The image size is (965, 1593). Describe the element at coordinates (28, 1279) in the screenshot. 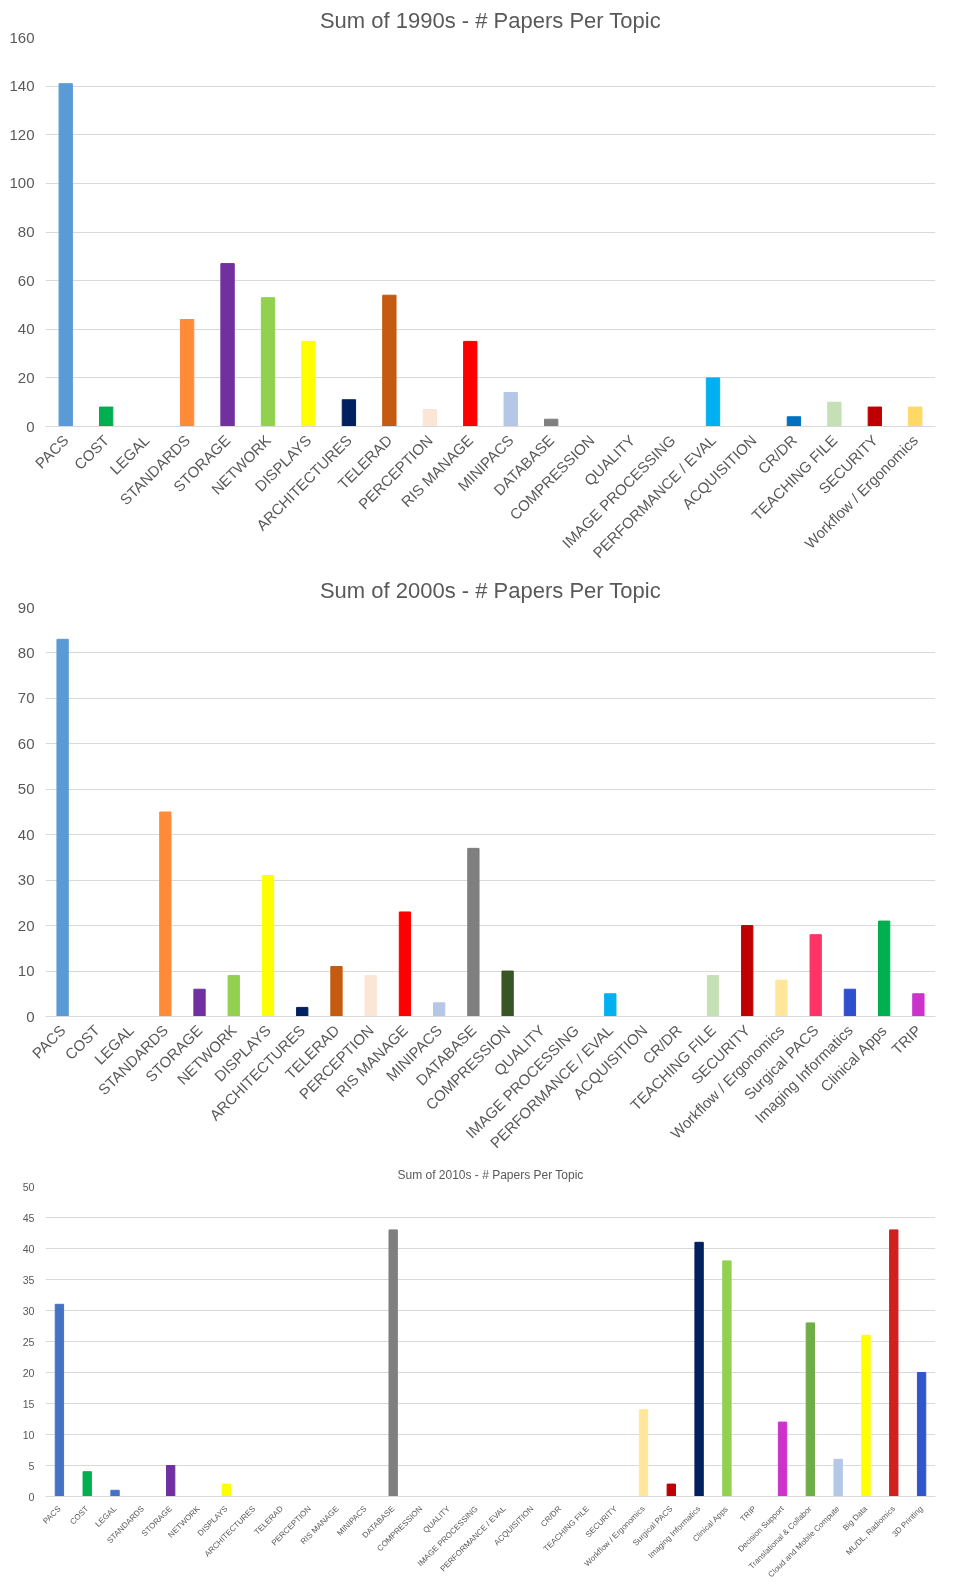

I see `y-tick-label: 35` at that location.